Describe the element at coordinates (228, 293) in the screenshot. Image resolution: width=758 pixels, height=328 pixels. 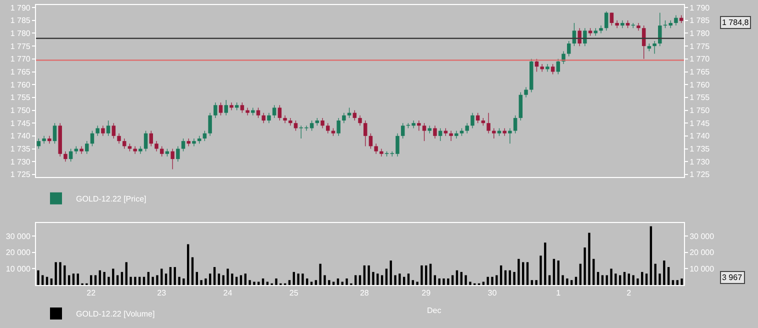
I see `x-tick-label: 24` at that location.